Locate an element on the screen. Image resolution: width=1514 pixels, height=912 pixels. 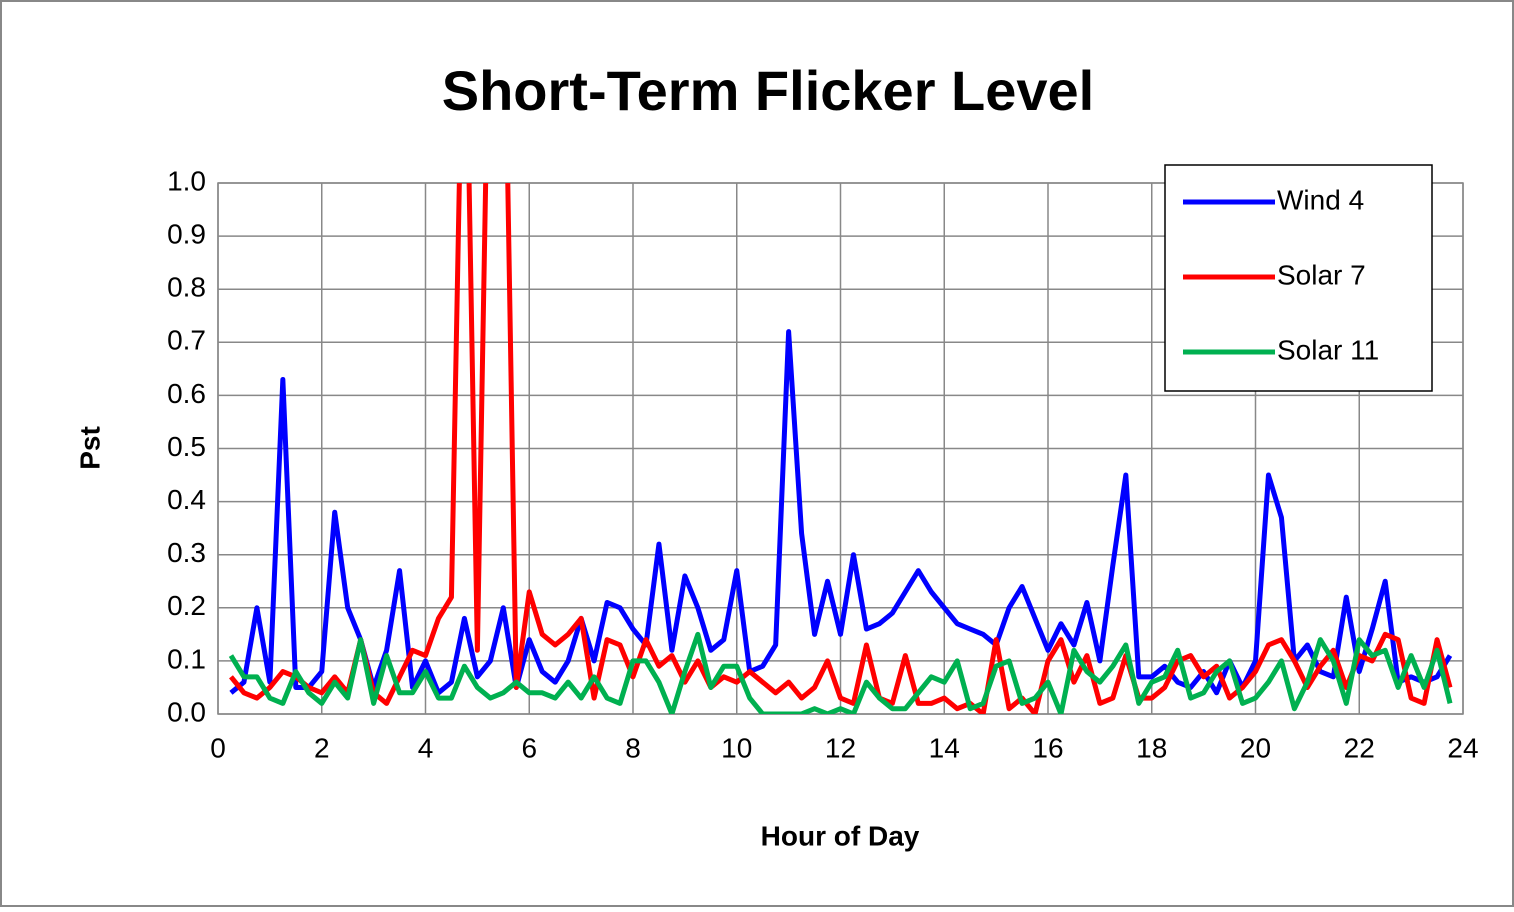
x-tick-label: 12 is located at coordinates (840, 747).